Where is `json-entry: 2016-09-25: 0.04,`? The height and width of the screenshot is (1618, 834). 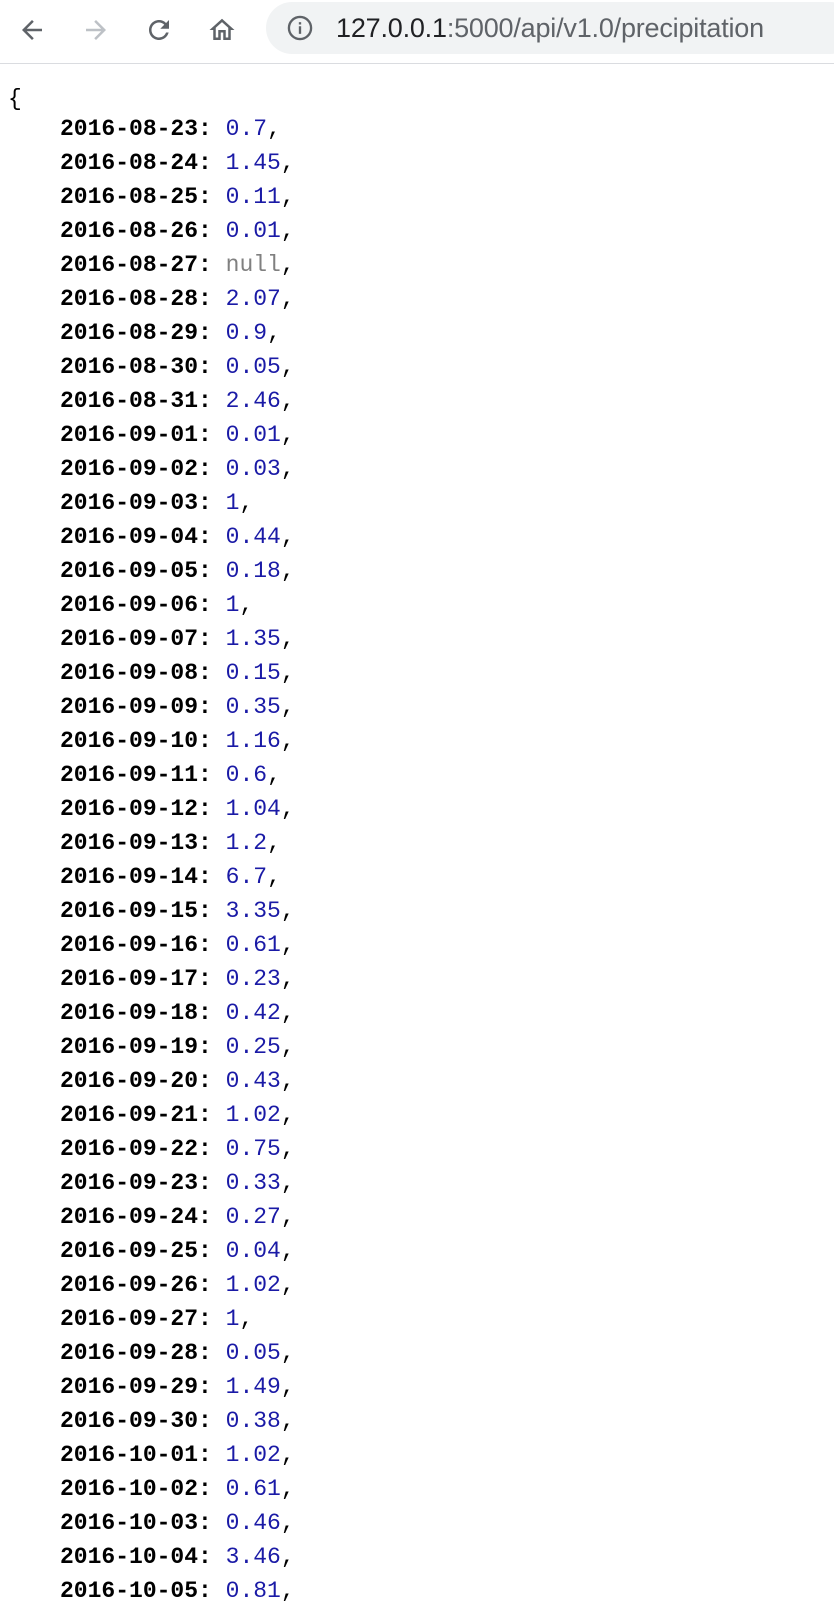
json-entry: 2016-09-25: 0.04, is located at coordinates (177, 1251).